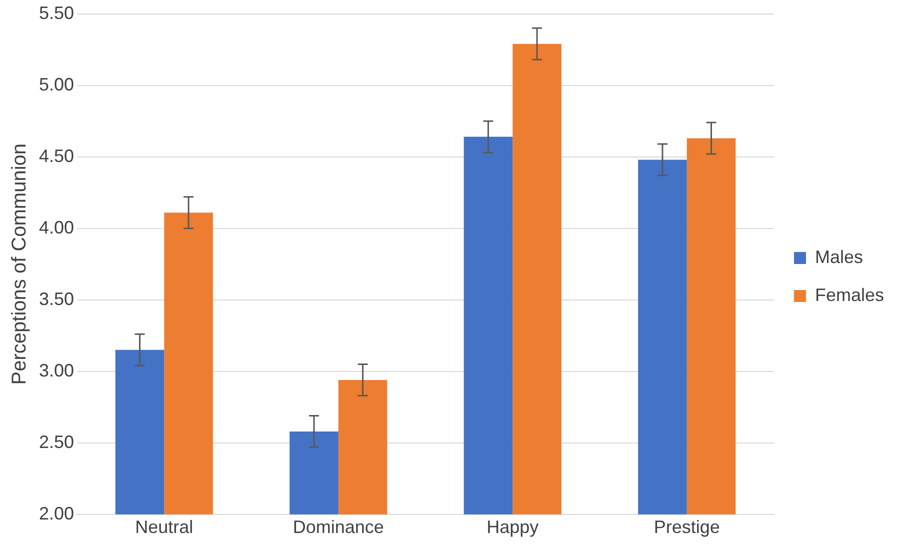 This screenshot has height=546, width=904. I want to click on y-axis-title: Perceptions of Communion, so click(19, 264).